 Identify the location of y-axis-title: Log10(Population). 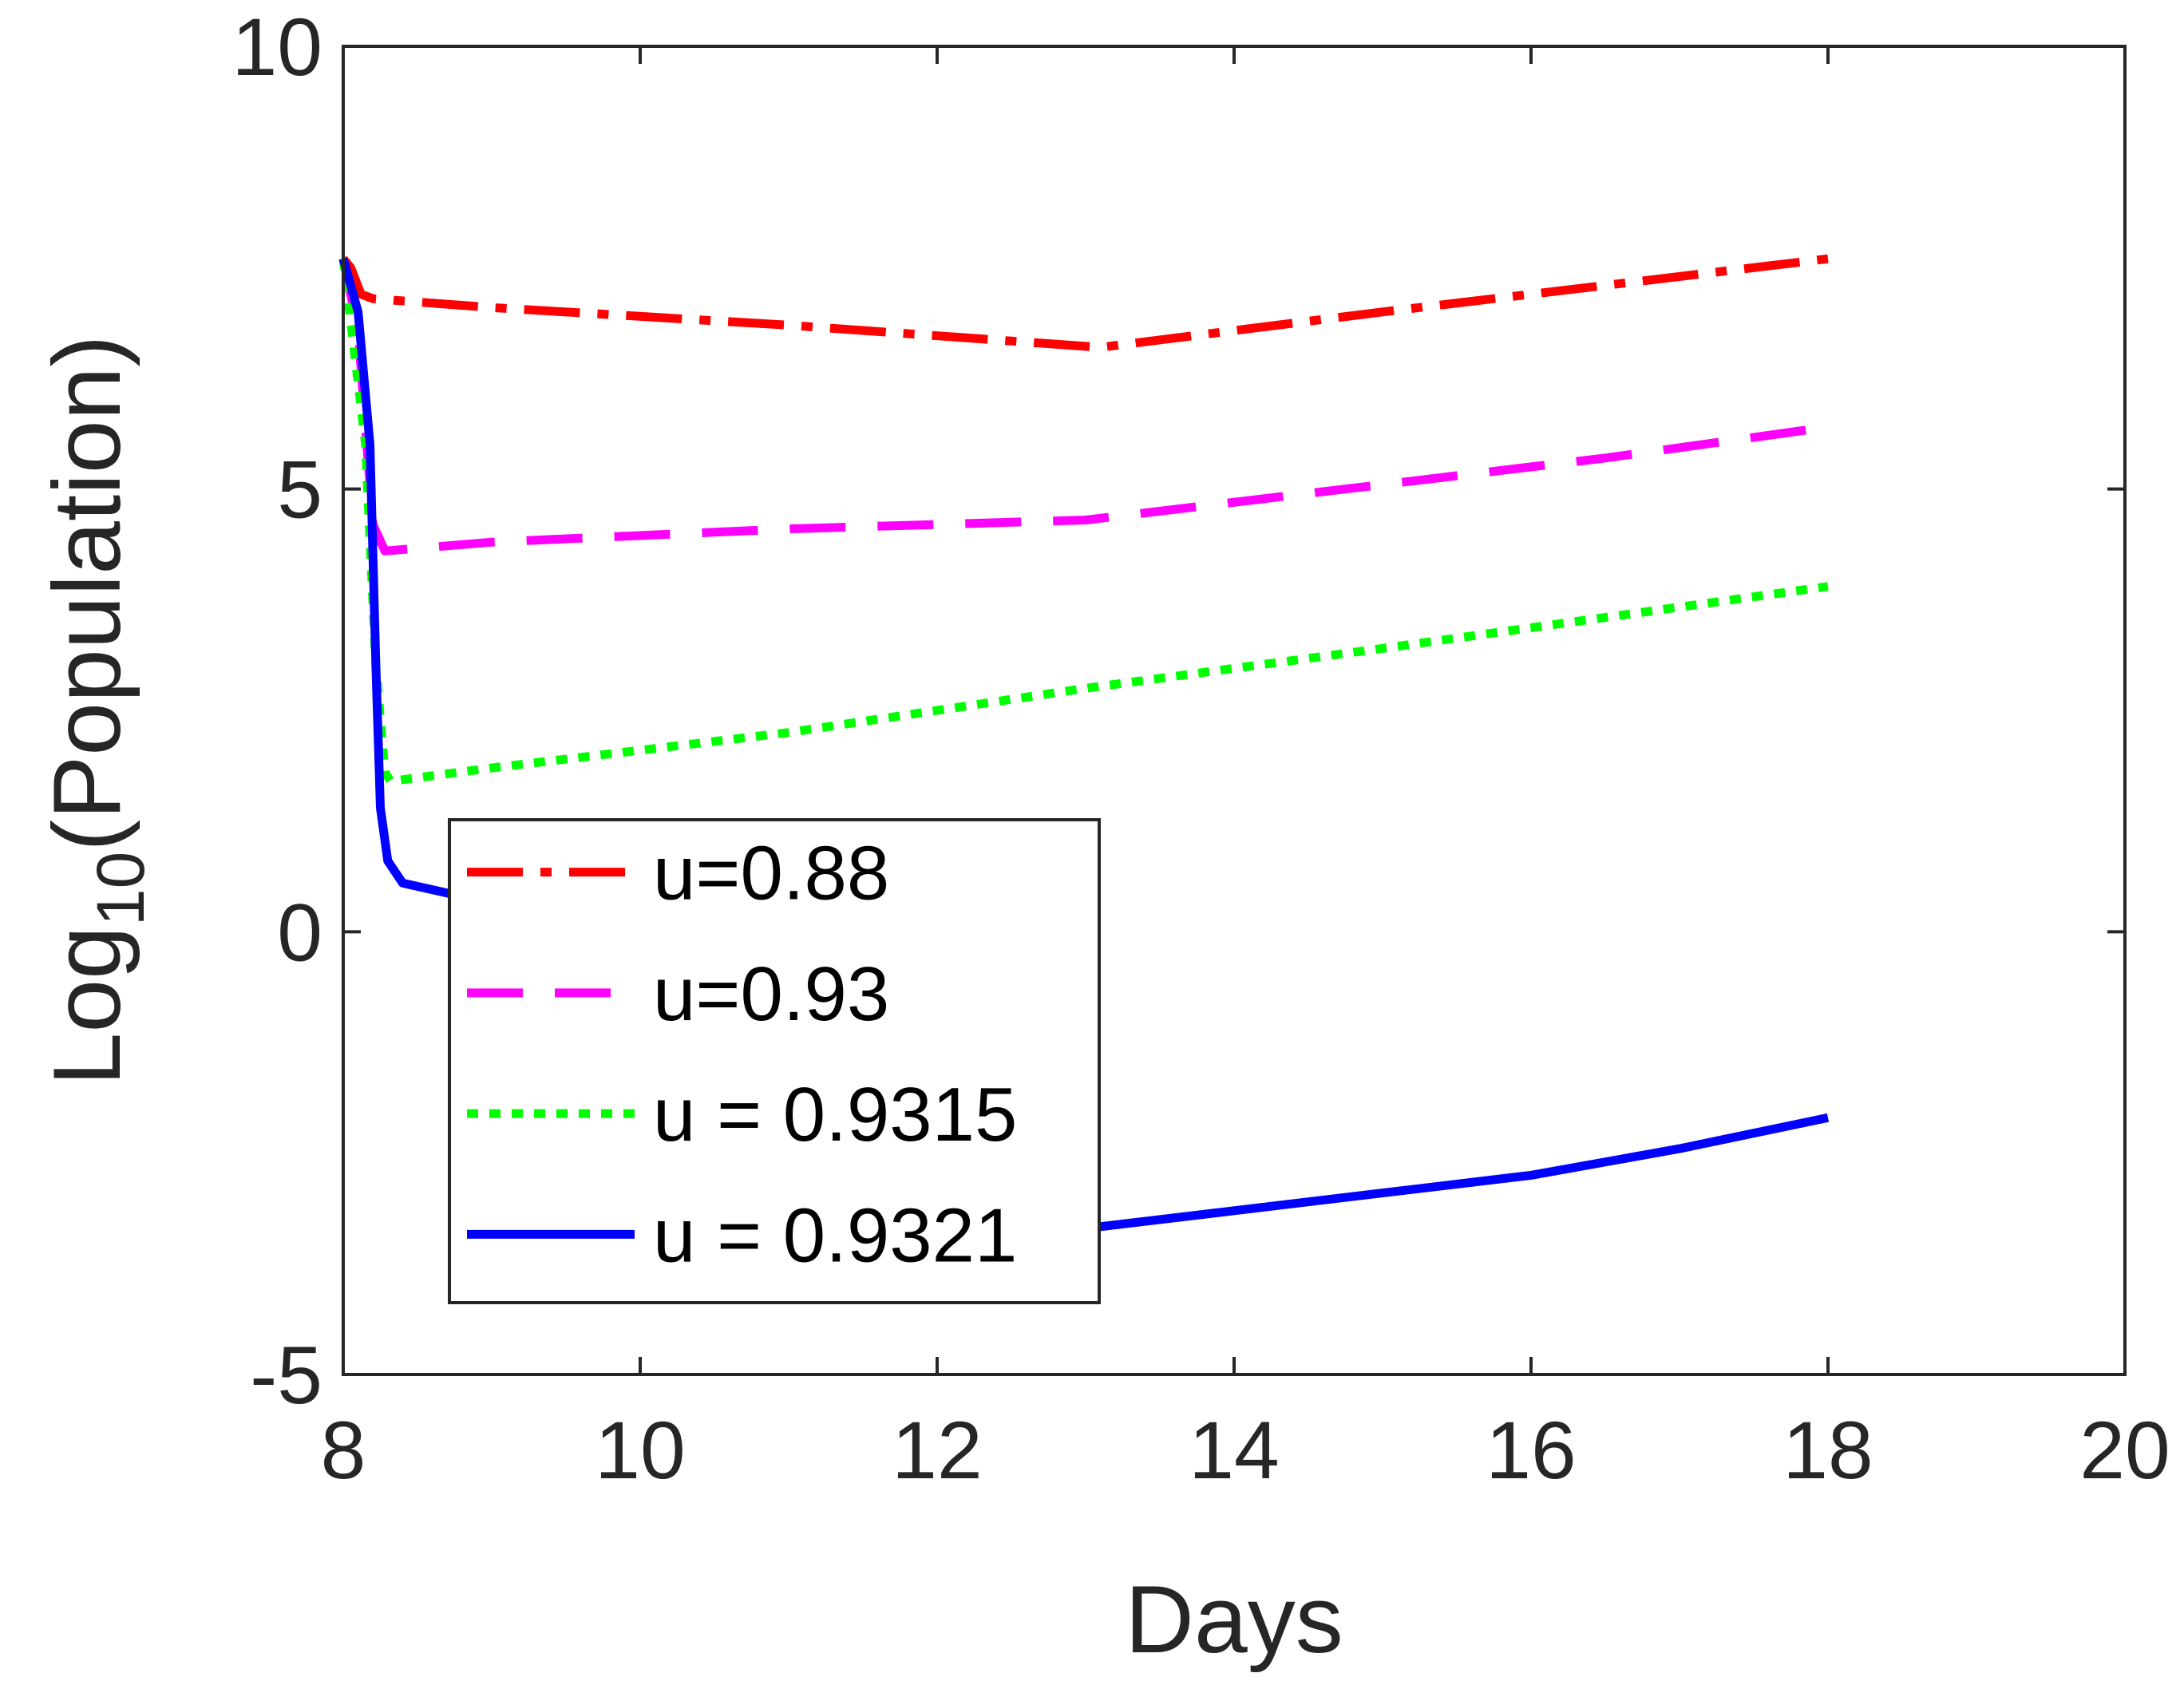
(96, 710).